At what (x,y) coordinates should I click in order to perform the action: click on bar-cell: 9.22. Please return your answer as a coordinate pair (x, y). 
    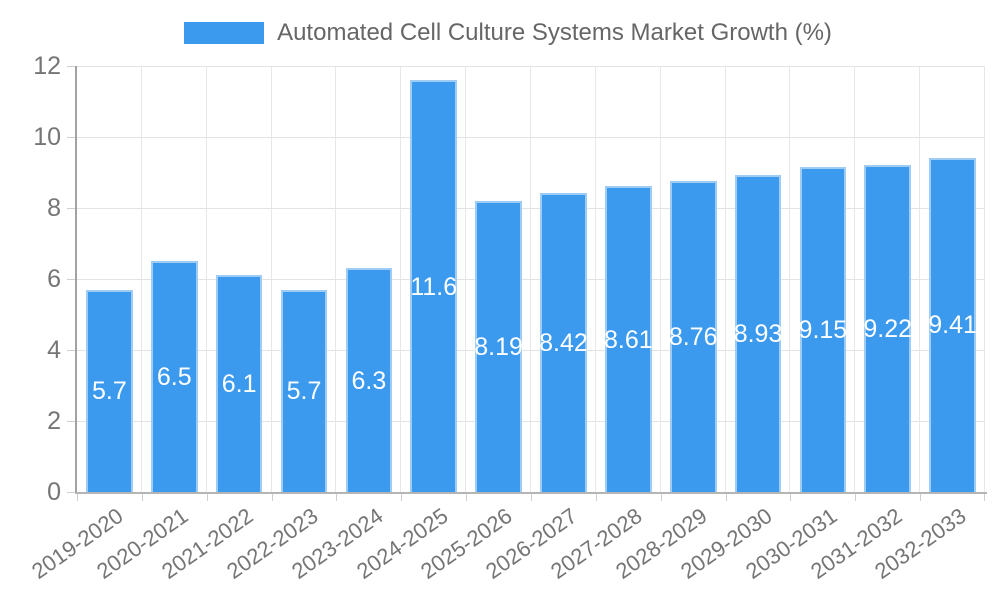
    Looking at the image, I should click on (887, 279).